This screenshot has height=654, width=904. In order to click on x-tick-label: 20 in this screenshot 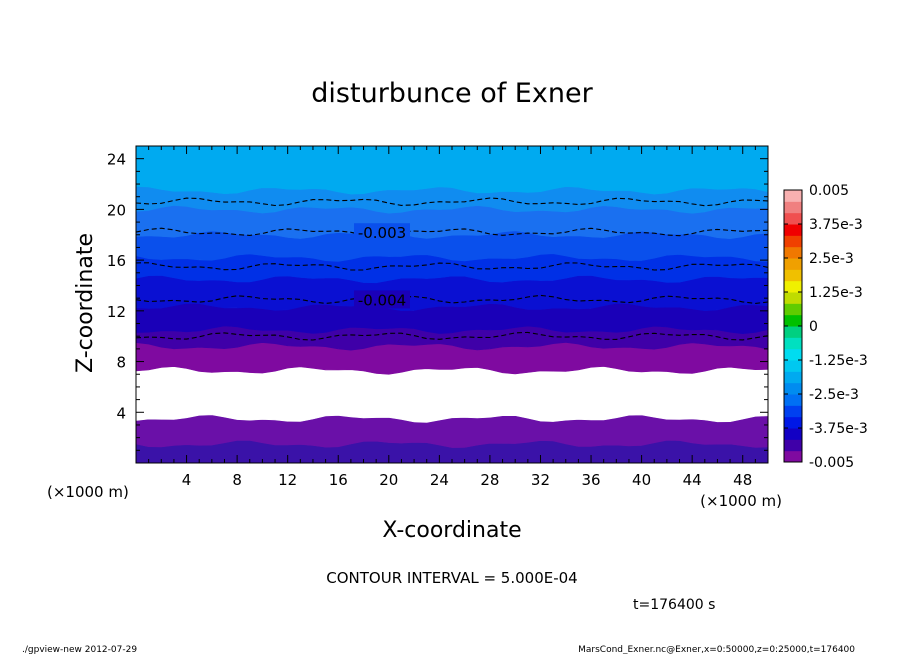, I will do `click(388, 480)`.